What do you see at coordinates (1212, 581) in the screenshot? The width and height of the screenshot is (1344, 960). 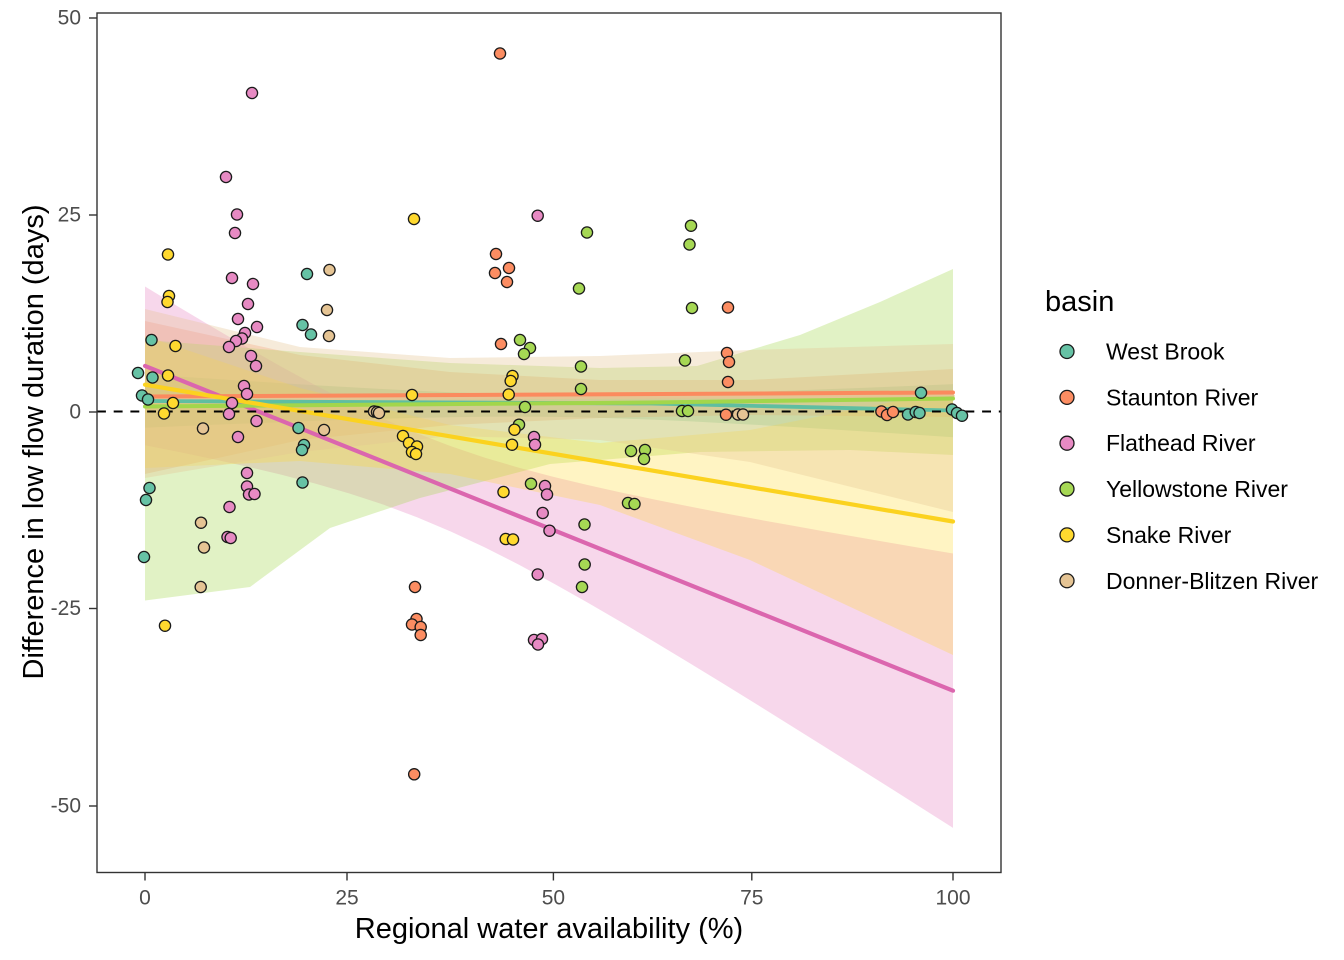 I see `svg-text: Donner-Blitzen River` at bounding box center [1212, 581].